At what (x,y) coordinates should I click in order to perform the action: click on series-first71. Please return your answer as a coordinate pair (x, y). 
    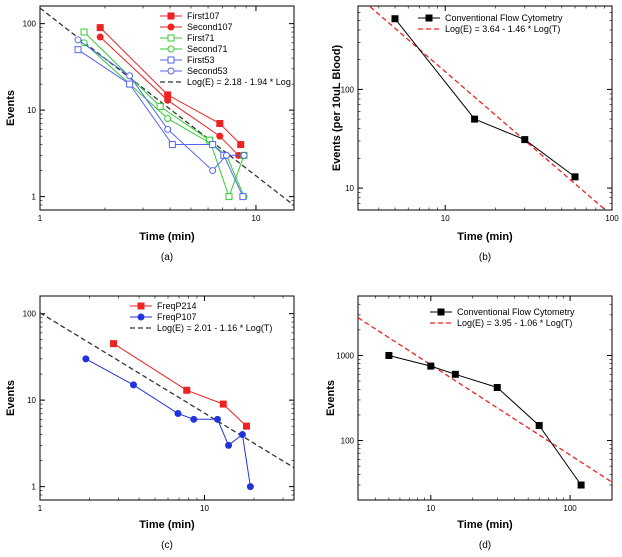
    Looking at the image, I should click on (164, 114).